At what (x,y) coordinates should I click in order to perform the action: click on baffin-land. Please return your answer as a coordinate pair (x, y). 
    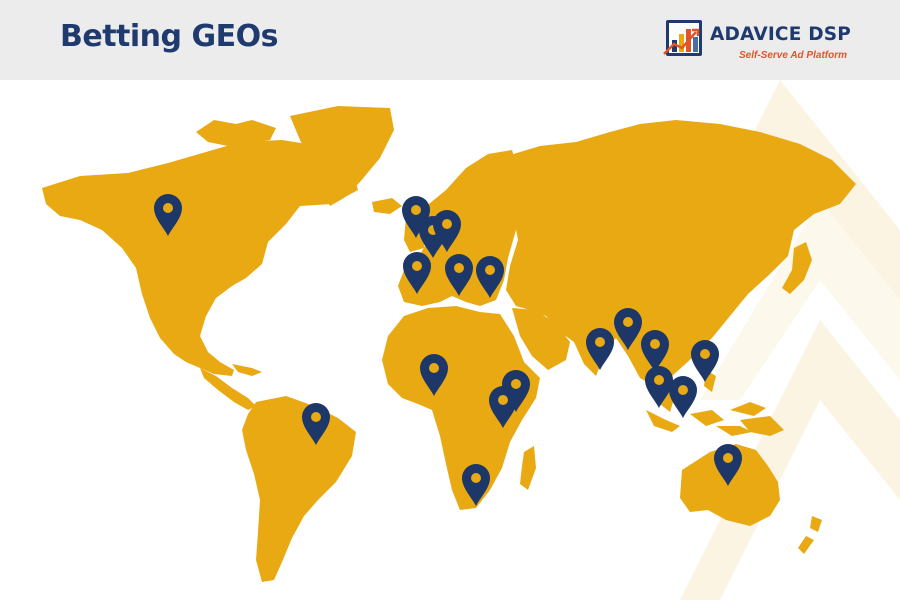
    Looking at the image, I should click on (266, 164).